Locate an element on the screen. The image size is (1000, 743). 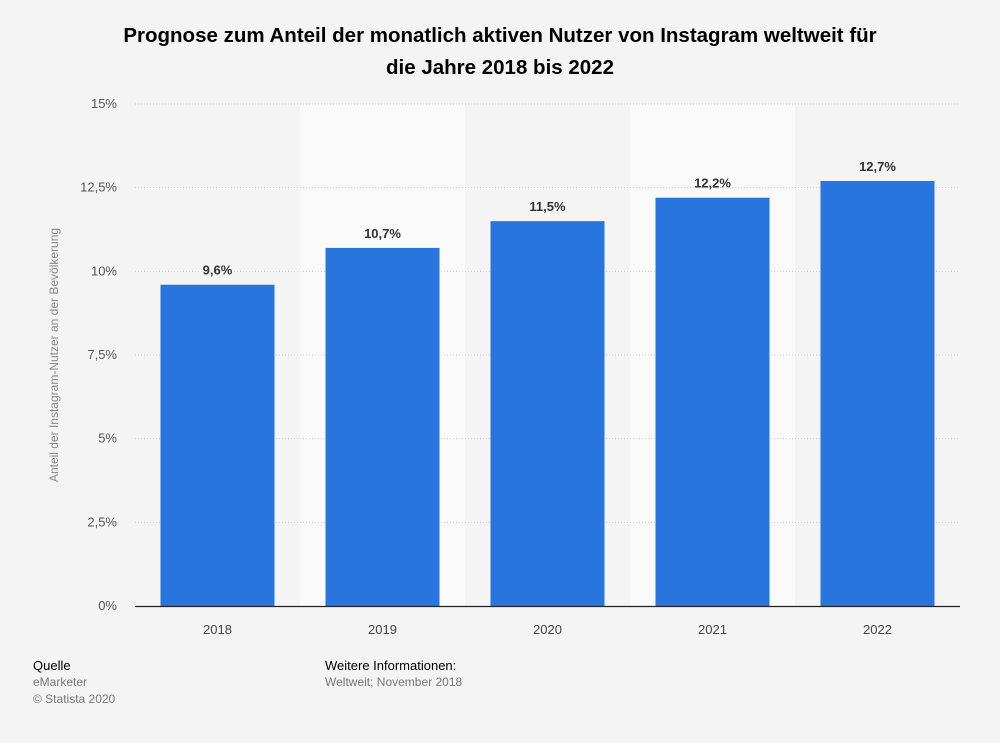
source-block: Quelle eMarketer © Statista 2020 is located at coordinates (74, 682).